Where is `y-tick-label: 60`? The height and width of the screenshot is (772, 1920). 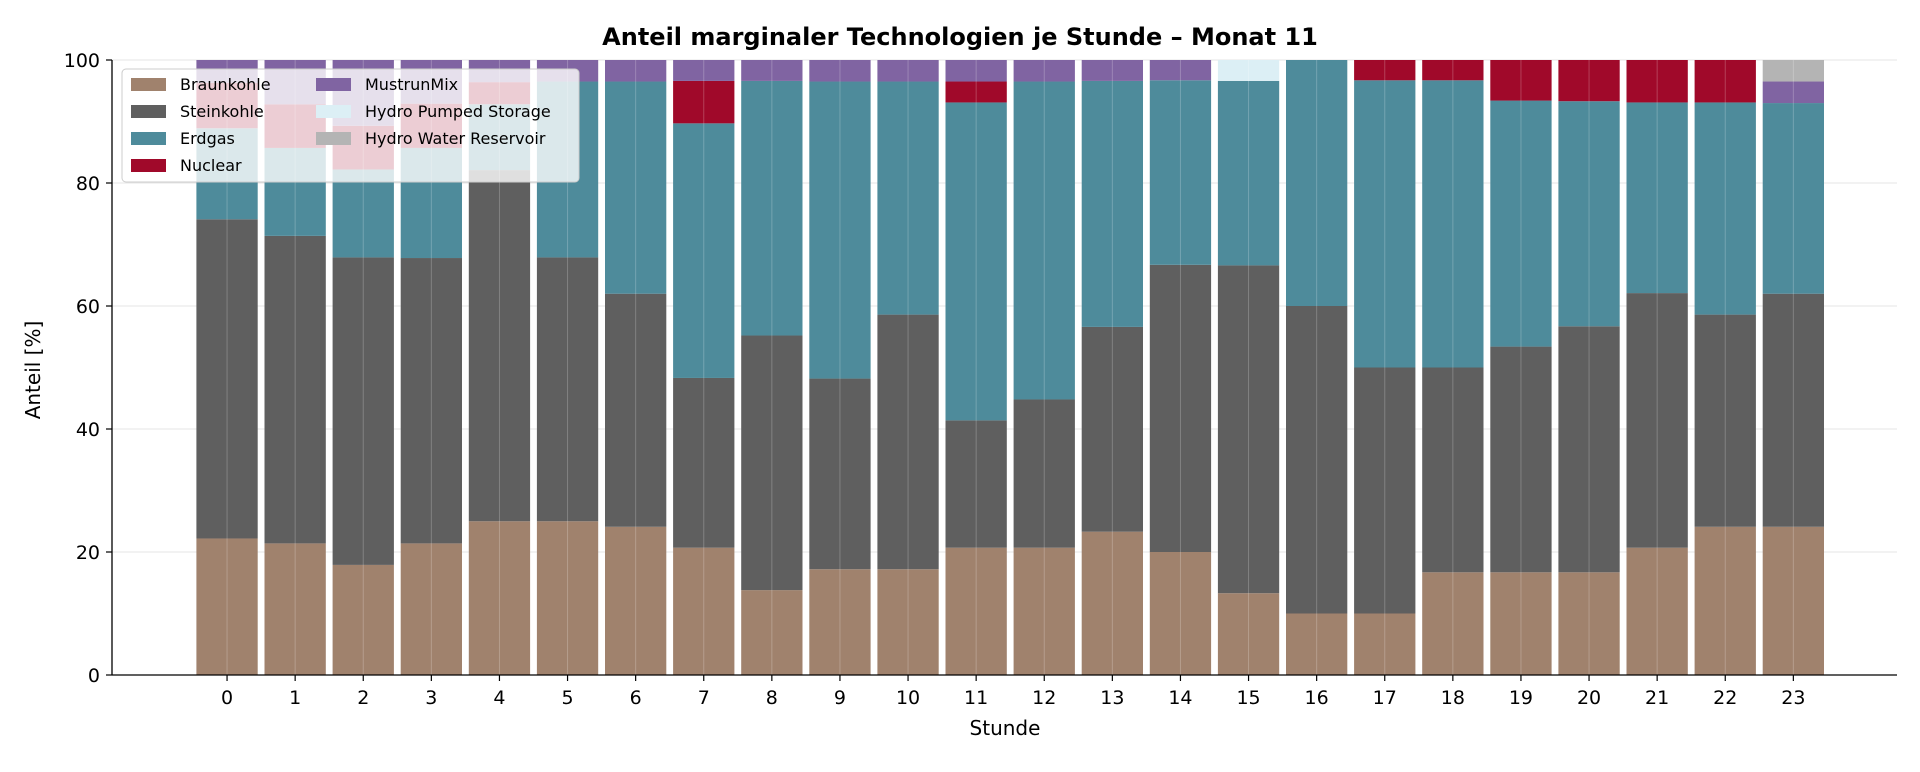 y-tick-label: 60 is located at coordinates (88, 307).